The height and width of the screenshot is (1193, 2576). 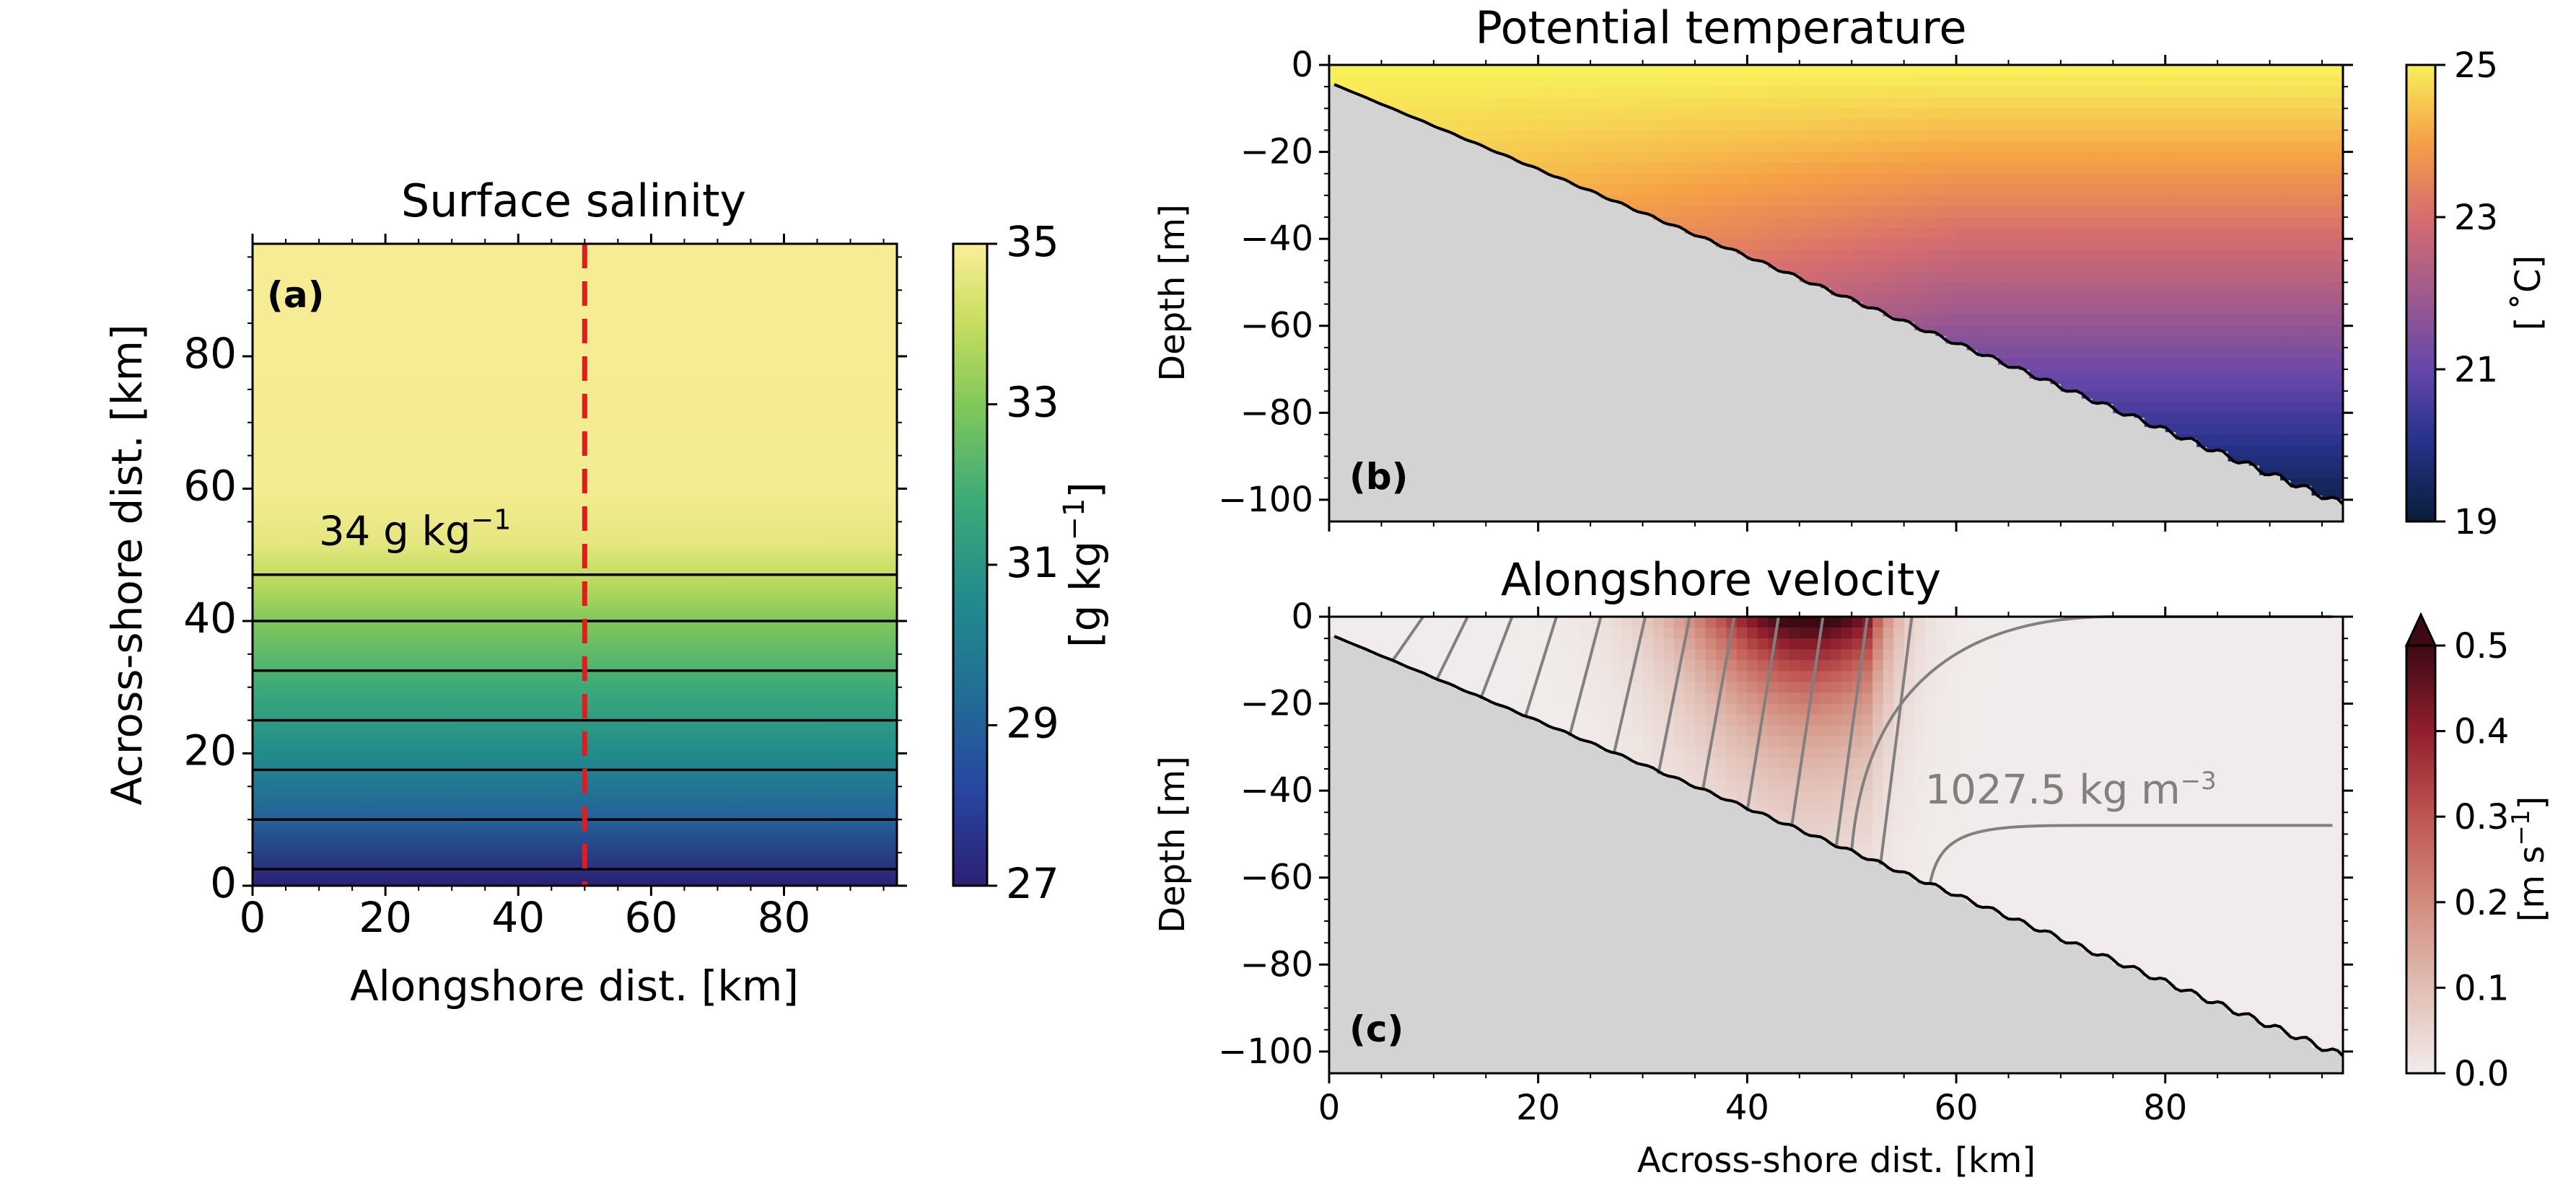 What do you see at coordinates (1629, 685) in the screenshot?
I see `density-contour-line` at bounding box center [1629, 685].